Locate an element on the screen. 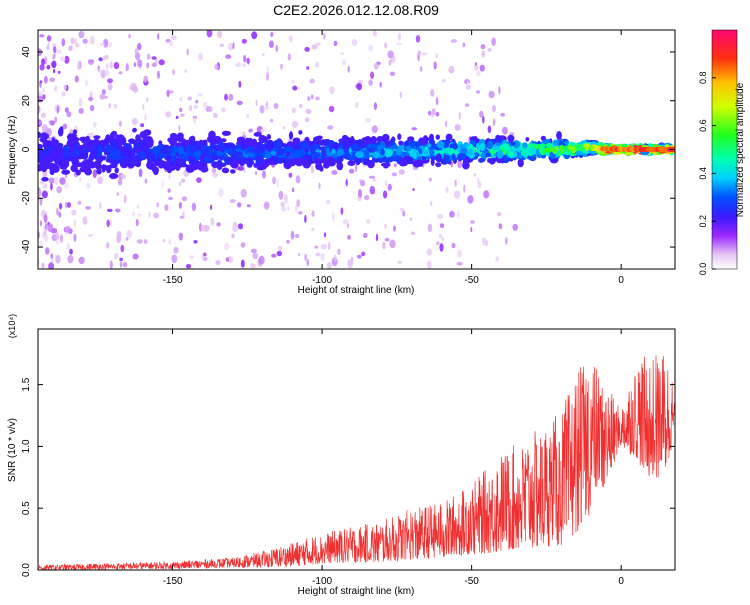 The width and height of the screenshot is (750, 605). y-tick-label: 0.0 is located at coordinates (26, 570).